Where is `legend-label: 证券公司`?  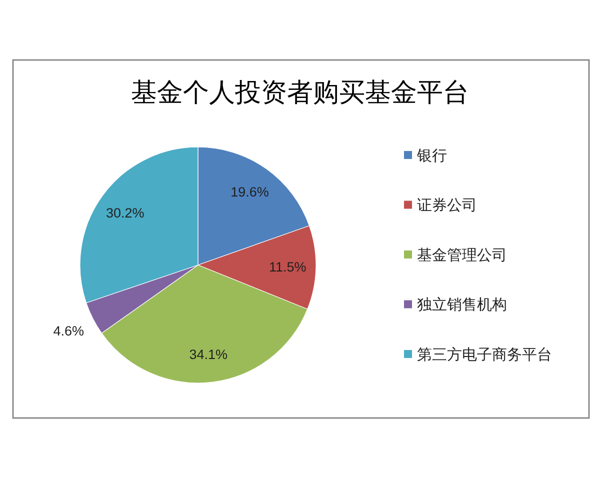 legend-label: 证券公司 is located at coordinates (447, 205).